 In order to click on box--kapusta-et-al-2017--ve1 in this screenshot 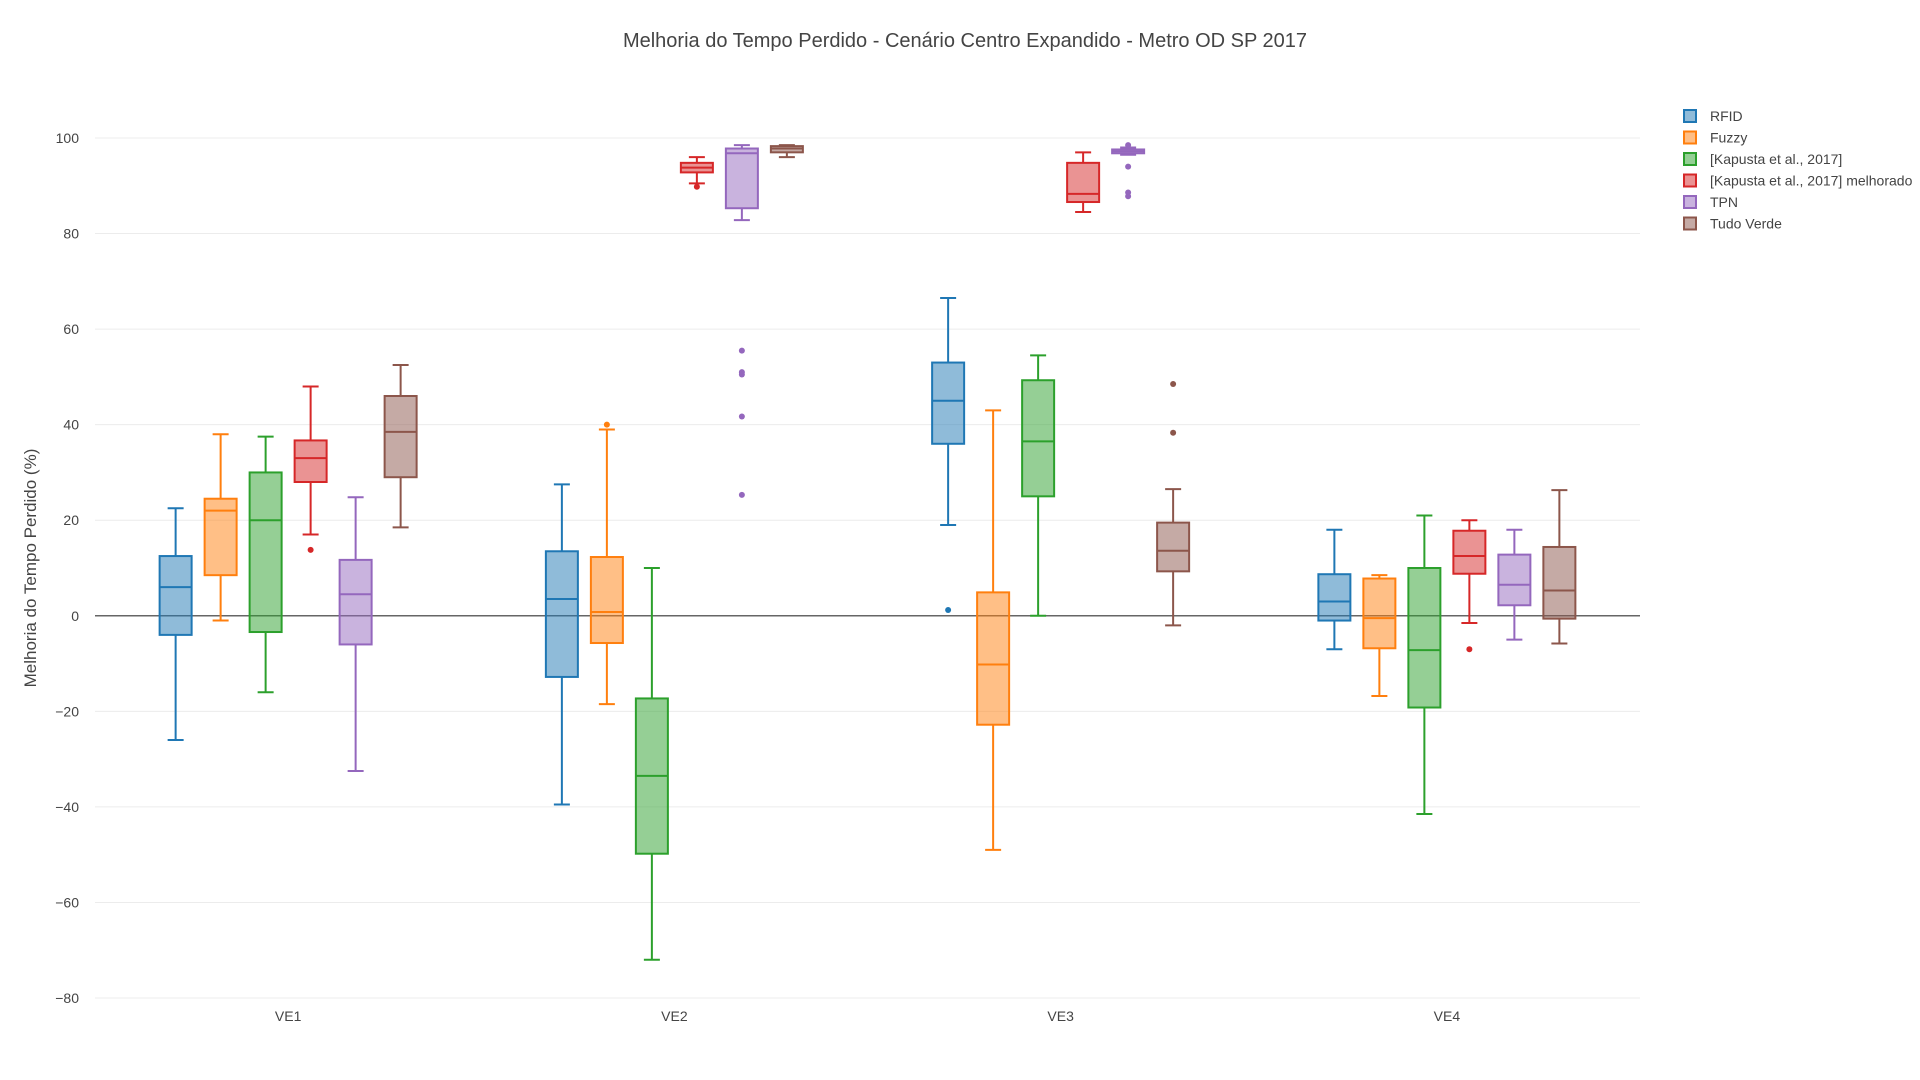, I will do `click(265, 564)`.